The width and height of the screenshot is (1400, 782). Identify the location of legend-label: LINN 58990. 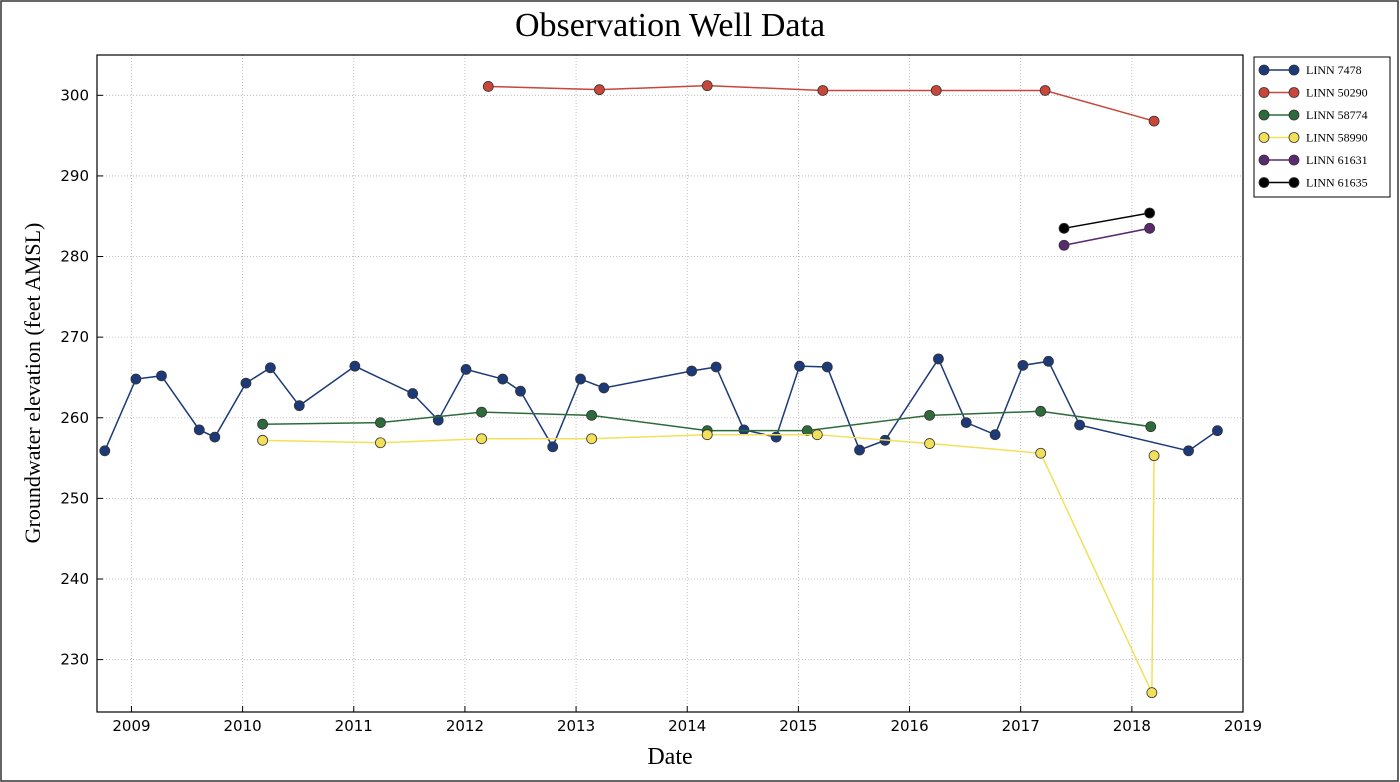
(1337, 138).